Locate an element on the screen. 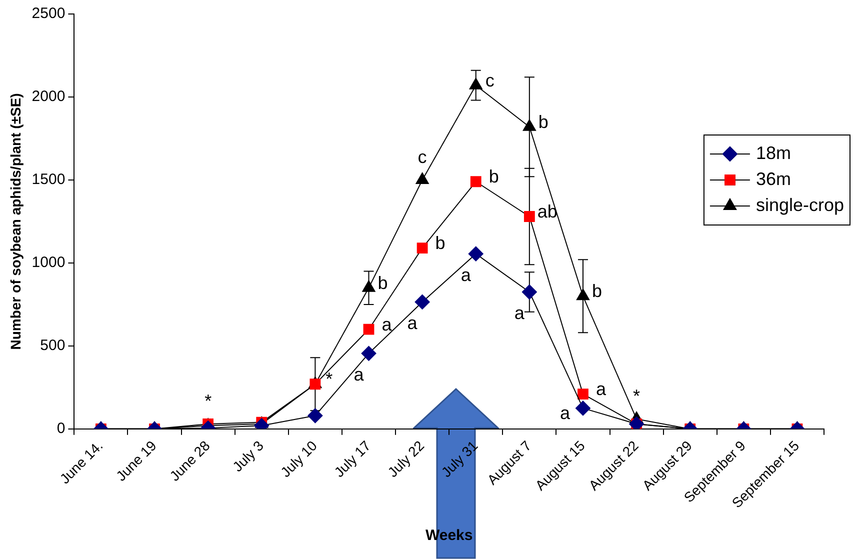 Image resolution: width=854 pixels, height=559 pixels. x-tick-label: July 3 is located at coordinates (248, 456).